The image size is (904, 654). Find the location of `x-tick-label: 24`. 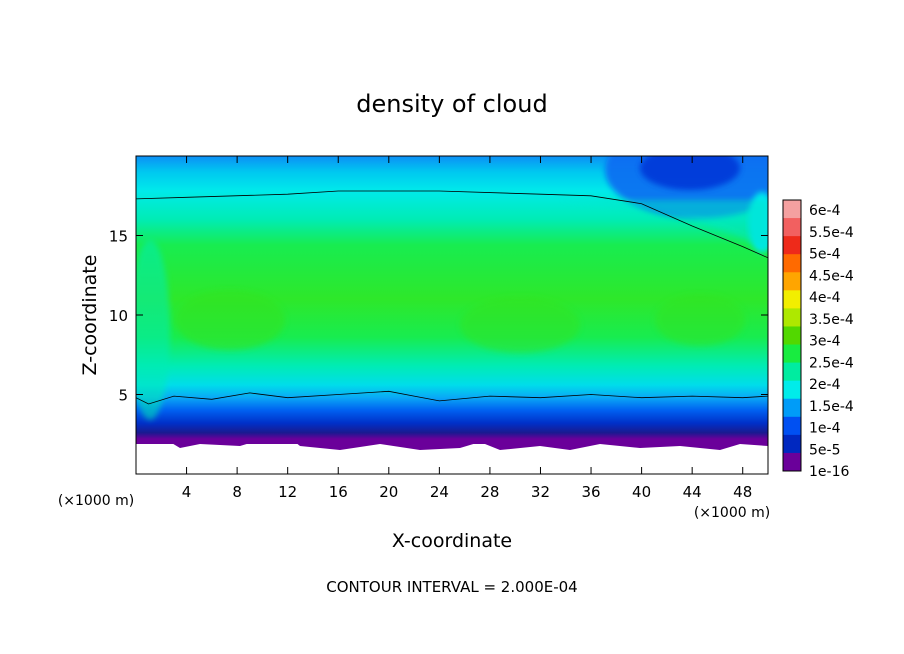

x-tick-label: 24 is located at coordinates (439, 492).